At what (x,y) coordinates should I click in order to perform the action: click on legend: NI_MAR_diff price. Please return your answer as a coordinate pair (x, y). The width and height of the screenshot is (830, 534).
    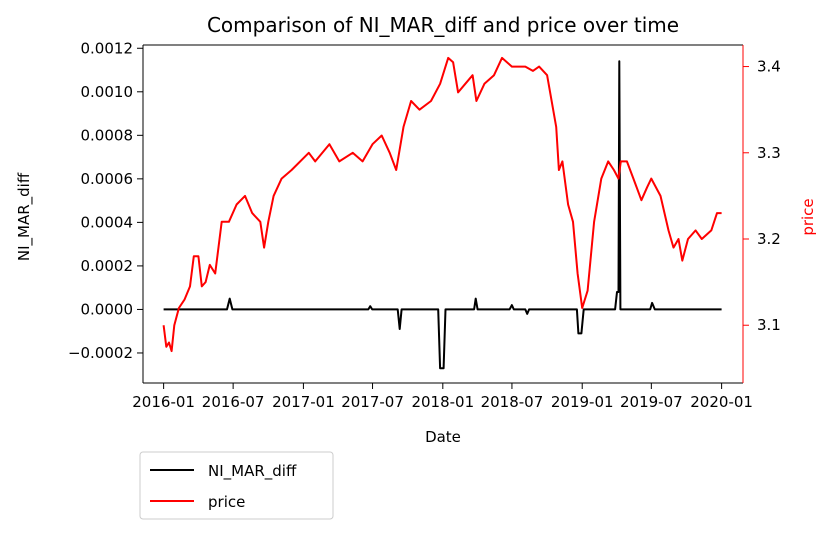
    Looking at the image, I should click on (236, 485).